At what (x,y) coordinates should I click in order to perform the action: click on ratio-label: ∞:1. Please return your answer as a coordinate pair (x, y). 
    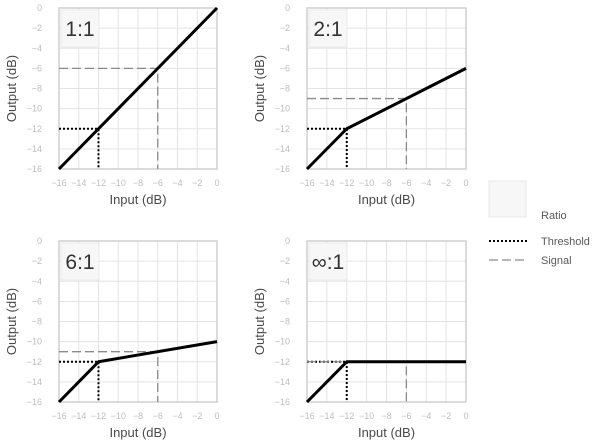
    Looking at the image, I should click on (328, 262).